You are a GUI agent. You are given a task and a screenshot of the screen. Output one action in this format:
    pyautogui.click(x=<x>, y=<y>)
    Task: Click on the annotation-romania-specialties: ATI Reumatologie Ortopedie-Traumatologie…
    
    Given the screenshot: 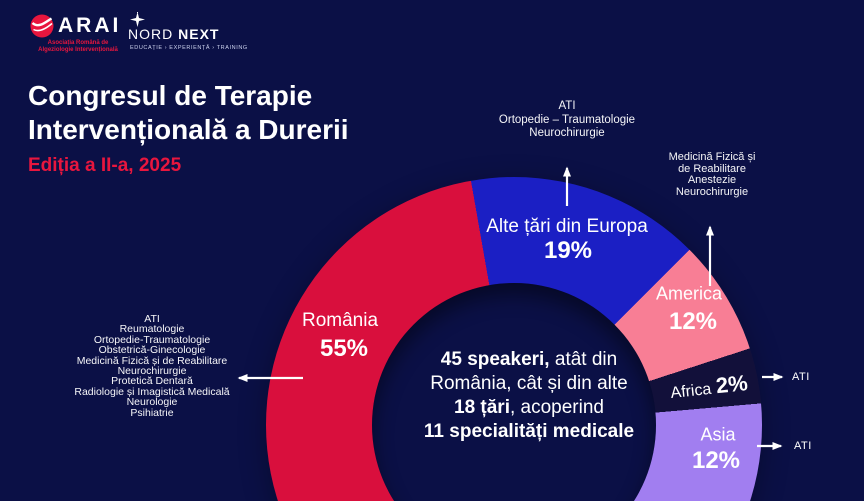 What is the action you would take?
    pyautogui.click(x=152, y=366)
    